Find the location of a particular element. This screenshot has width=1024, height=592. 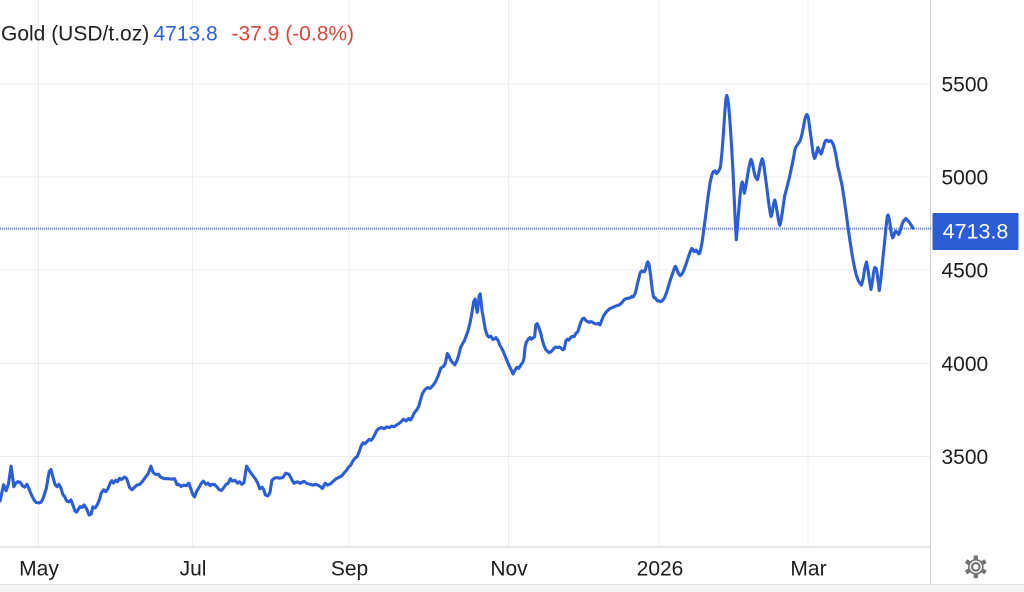

svg-text: Mar is located at coordinates (808, 569).